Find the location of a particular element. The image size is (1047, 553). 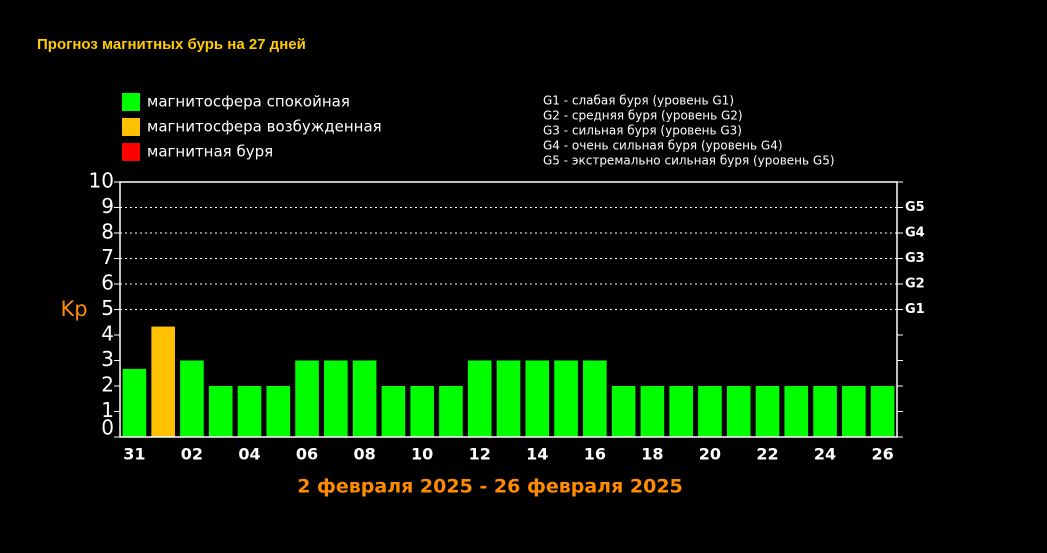

storm-level-note: G4 - очень сильная буря (уровень G4) is located at coordinates (663, 146).